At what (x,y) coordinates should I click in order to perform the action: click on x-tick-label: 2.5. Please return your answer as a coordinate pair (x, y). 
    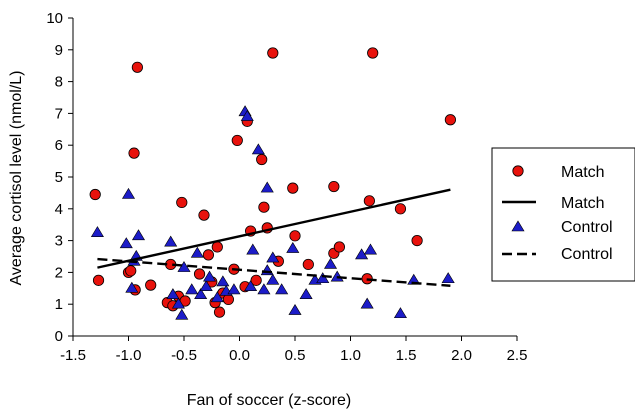
    Looking at the image, I should click on (517, 355).